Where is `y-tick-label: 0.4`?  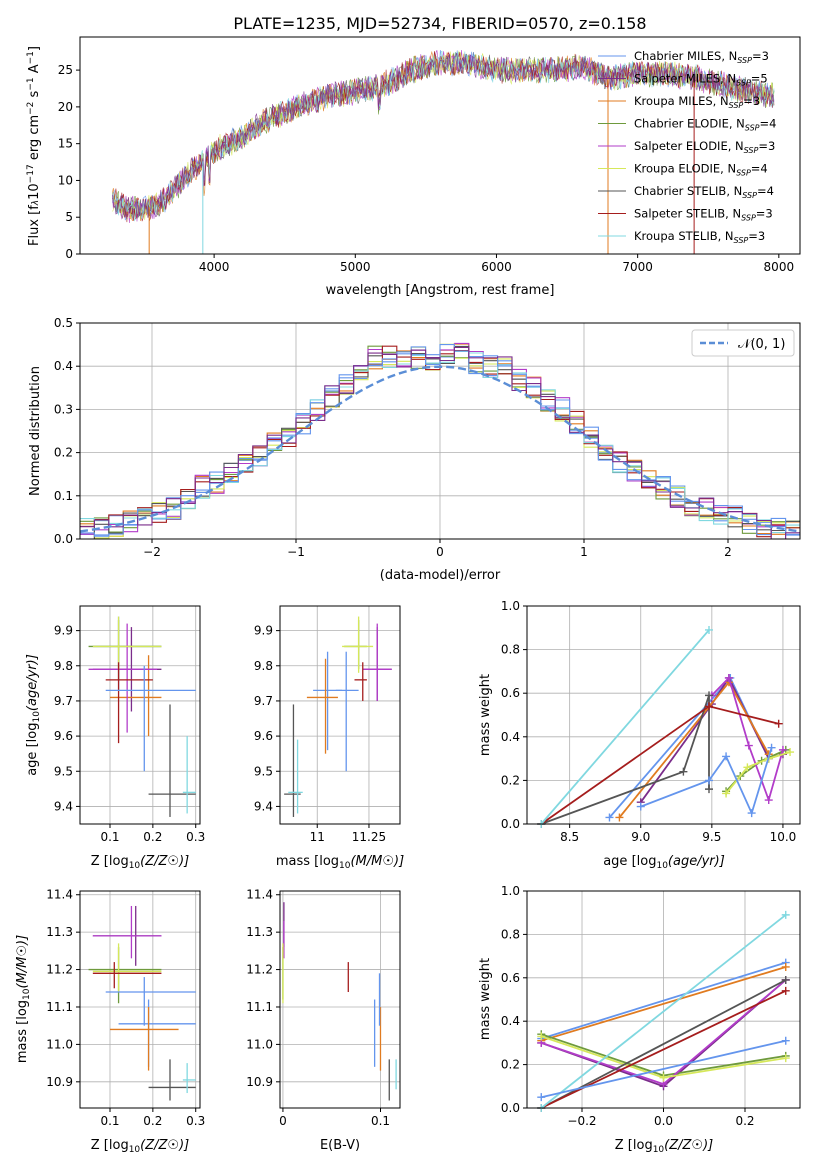
y-tick-label: 0.4 is located at coordinates (63, 366).